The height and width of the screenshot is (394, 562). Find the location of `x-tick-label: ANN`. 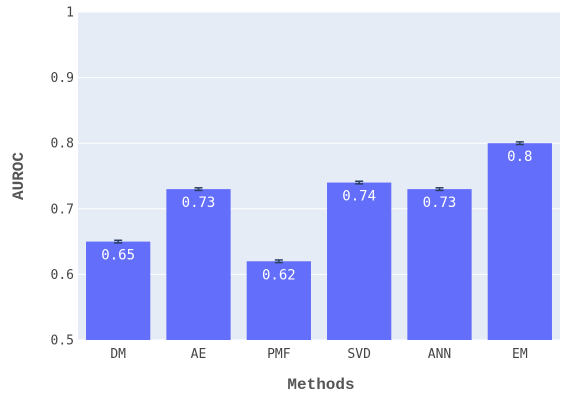

x-tick-label: ANN is located at coordinates (439, 354).